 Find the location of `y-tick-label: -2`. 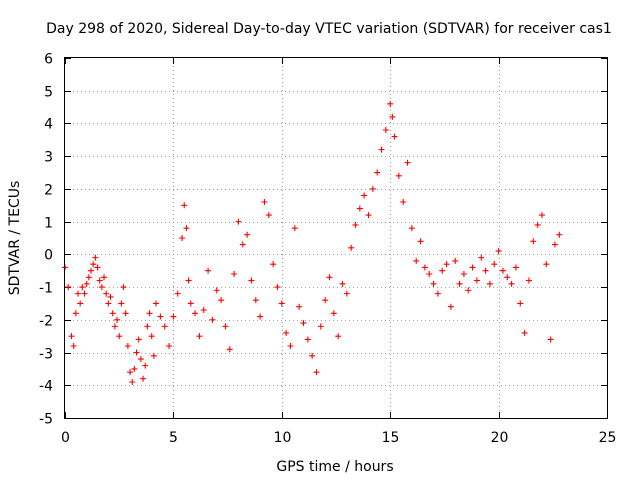

y-tick-label: -2 is located at coordinates (46, 322).